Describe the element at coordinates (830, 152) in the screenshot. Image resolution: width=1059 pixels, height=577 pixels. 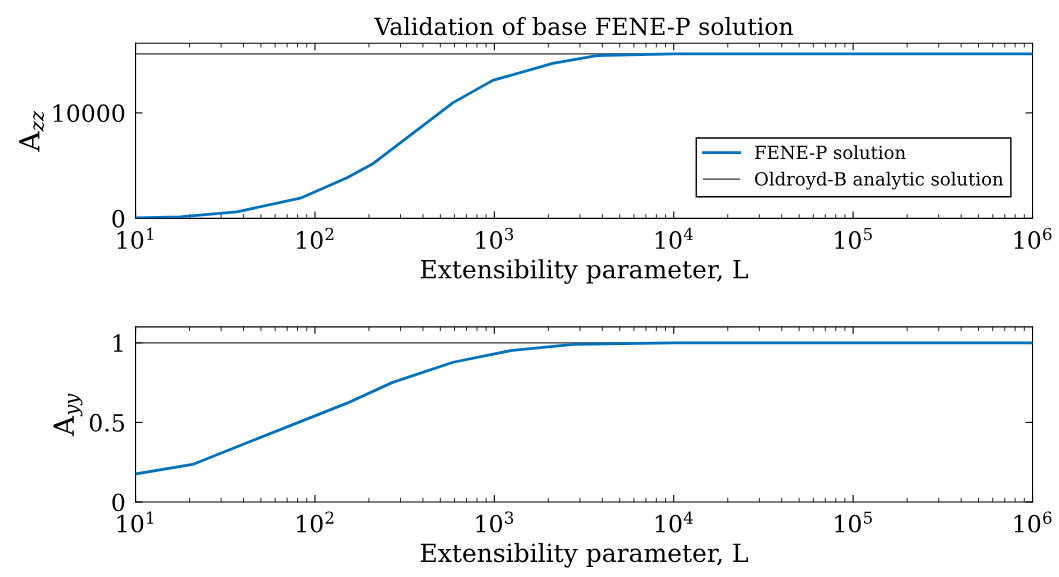
I see `legend-label: FENE-P solution` at that location.